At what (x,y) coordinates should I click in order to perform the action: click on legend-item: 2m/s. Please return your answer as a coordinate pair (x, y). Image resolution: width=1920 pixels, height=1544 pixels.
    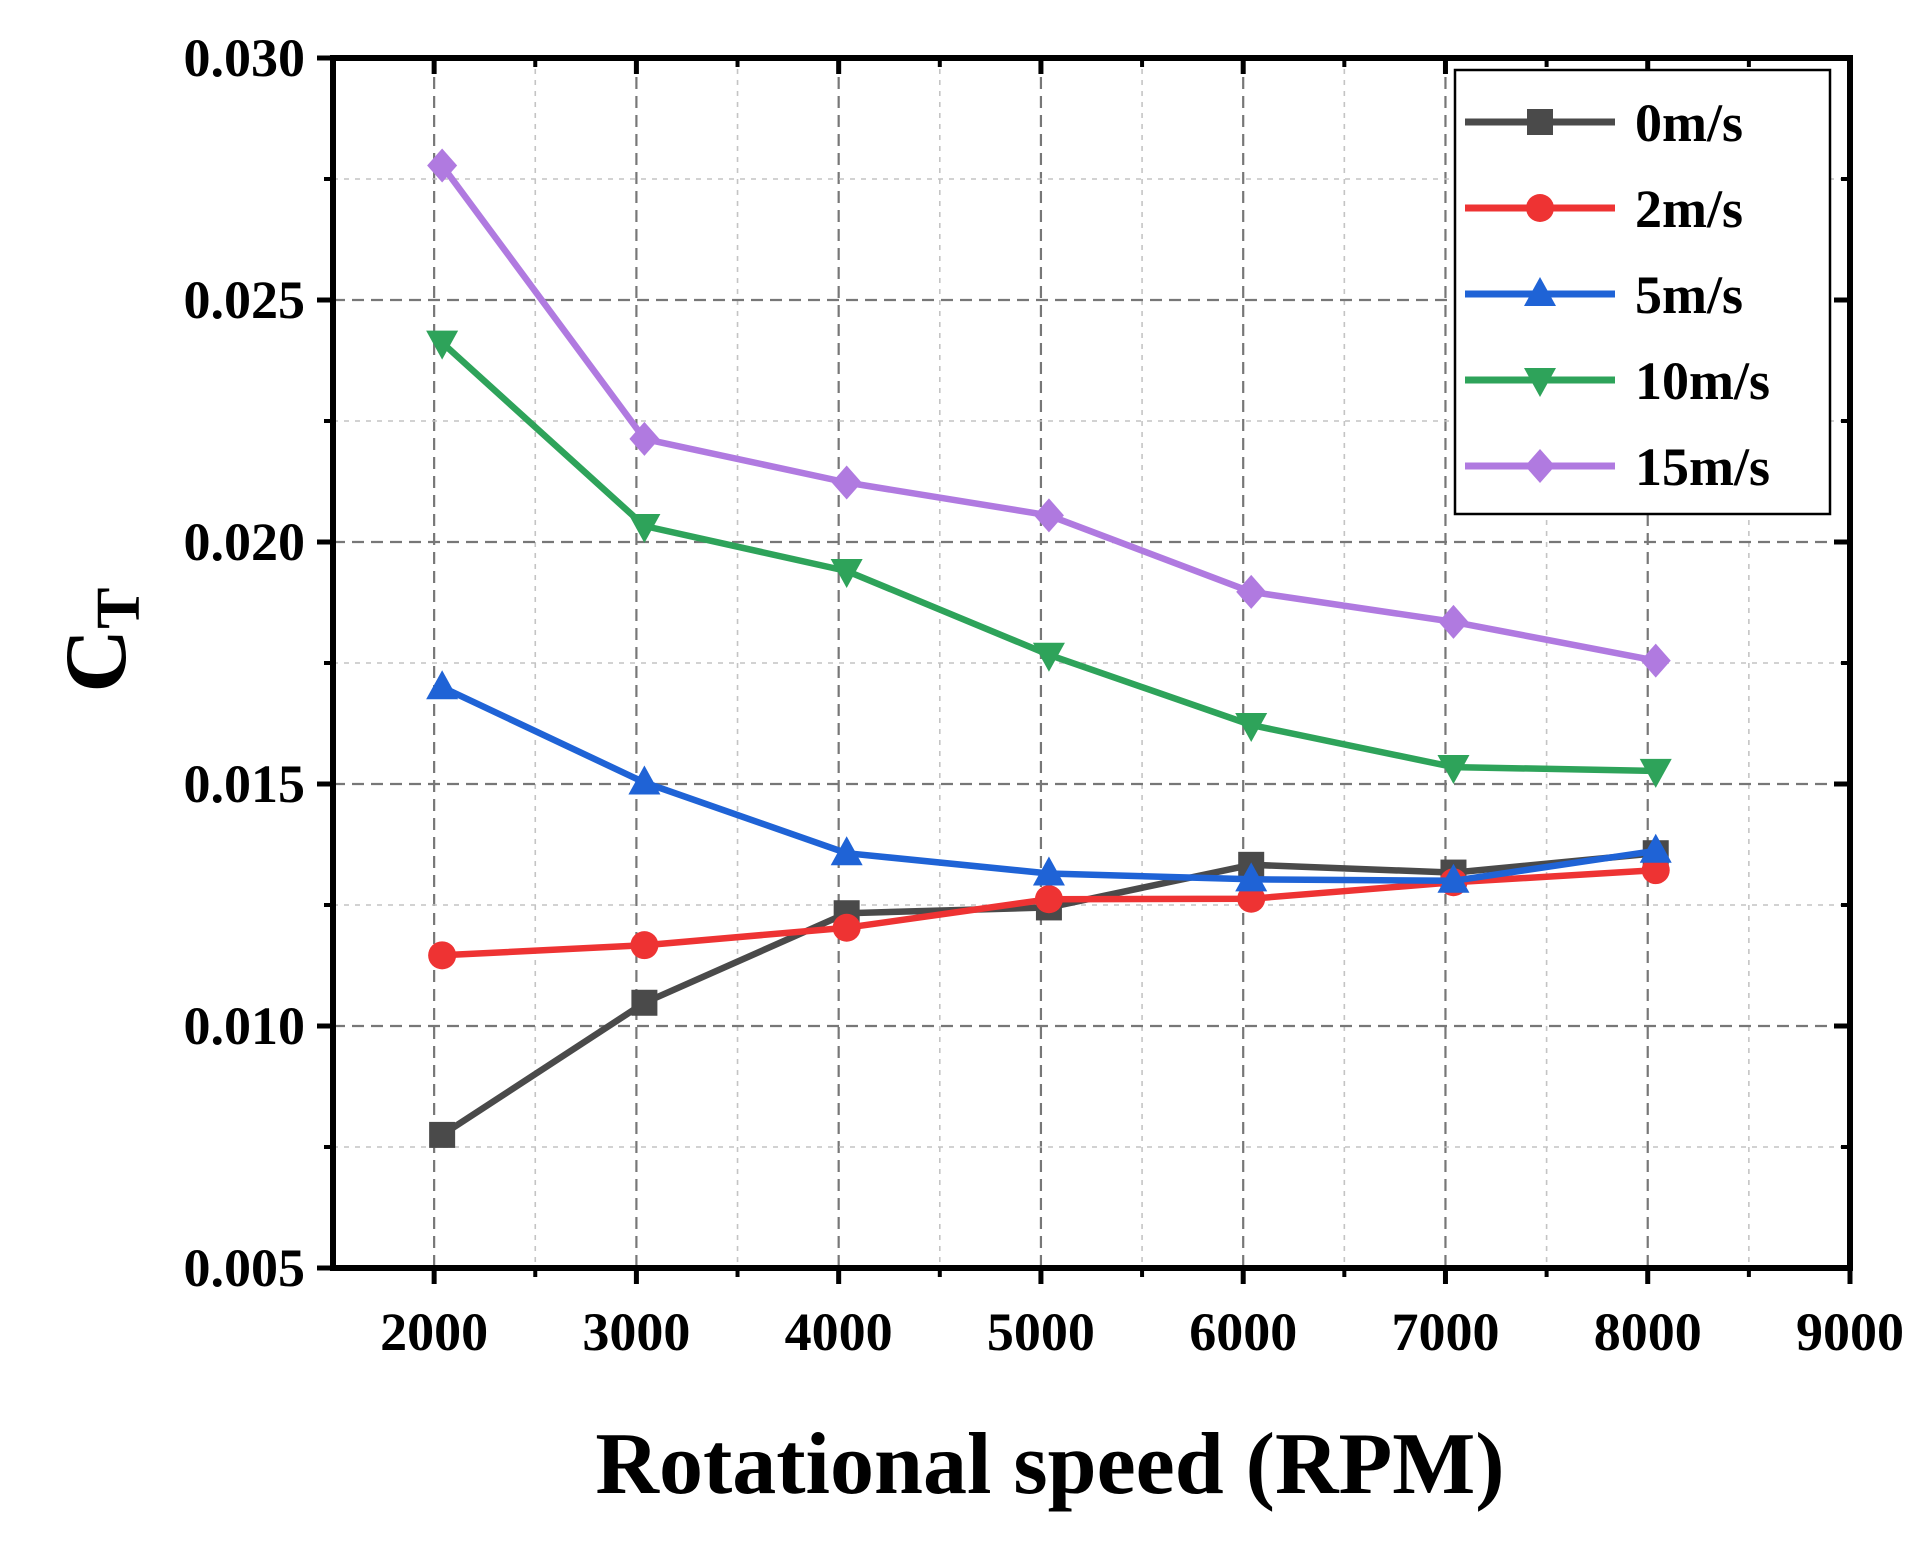
    Looking at the image, I should click on (1604, 209).